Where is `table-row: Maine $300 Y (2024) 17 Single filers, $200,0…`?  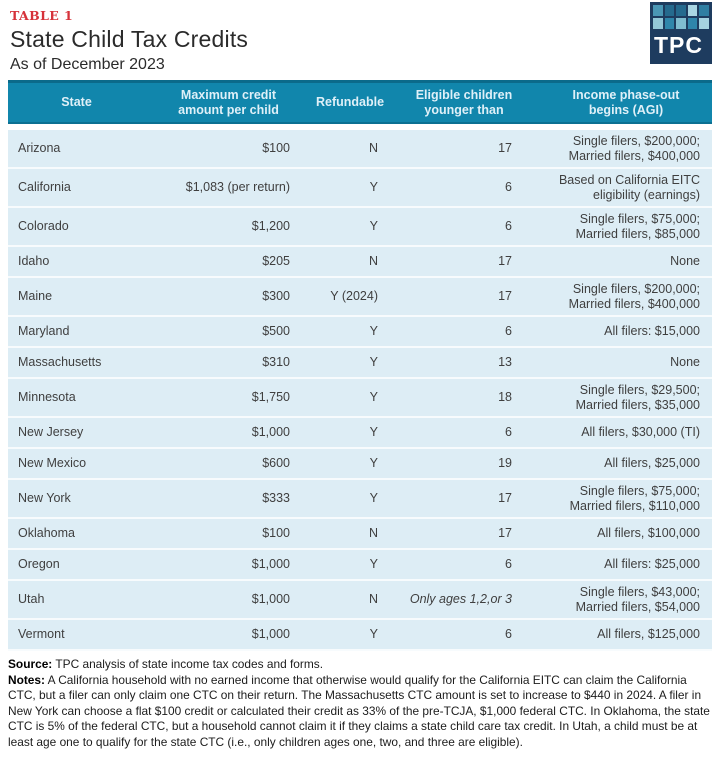
table-row: Maine $300 Y (2024) 17 Single filers, $200,0… is located at coordinates (360, 297).